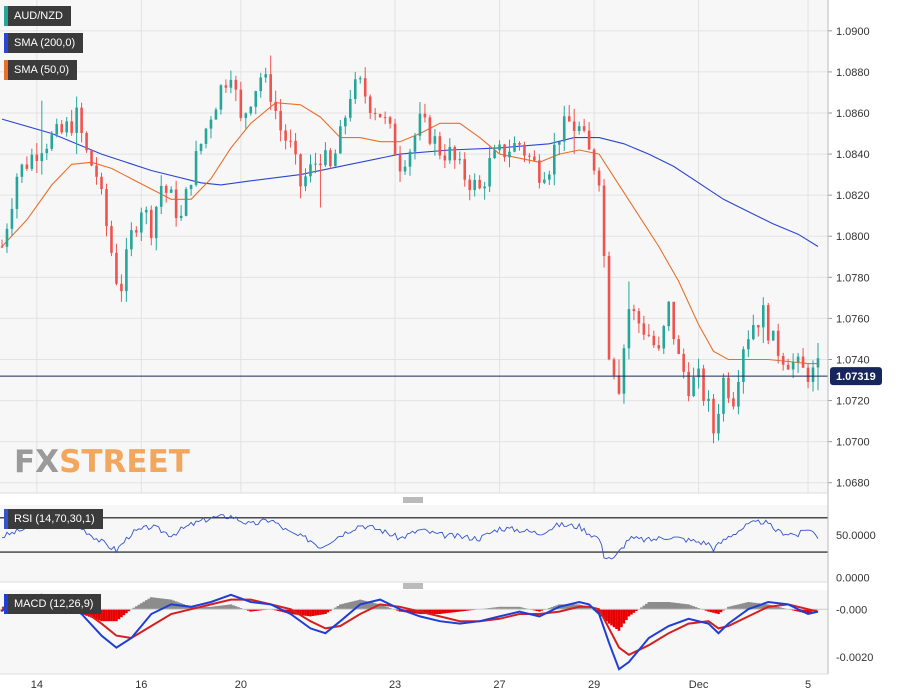 Image resolution: width=898 pixels, height=697 pixels. What do you see at coordinates (851, 610) in the screenshot?
I see `macd-tick-label: -0.000` at bounding box center [851, 610].